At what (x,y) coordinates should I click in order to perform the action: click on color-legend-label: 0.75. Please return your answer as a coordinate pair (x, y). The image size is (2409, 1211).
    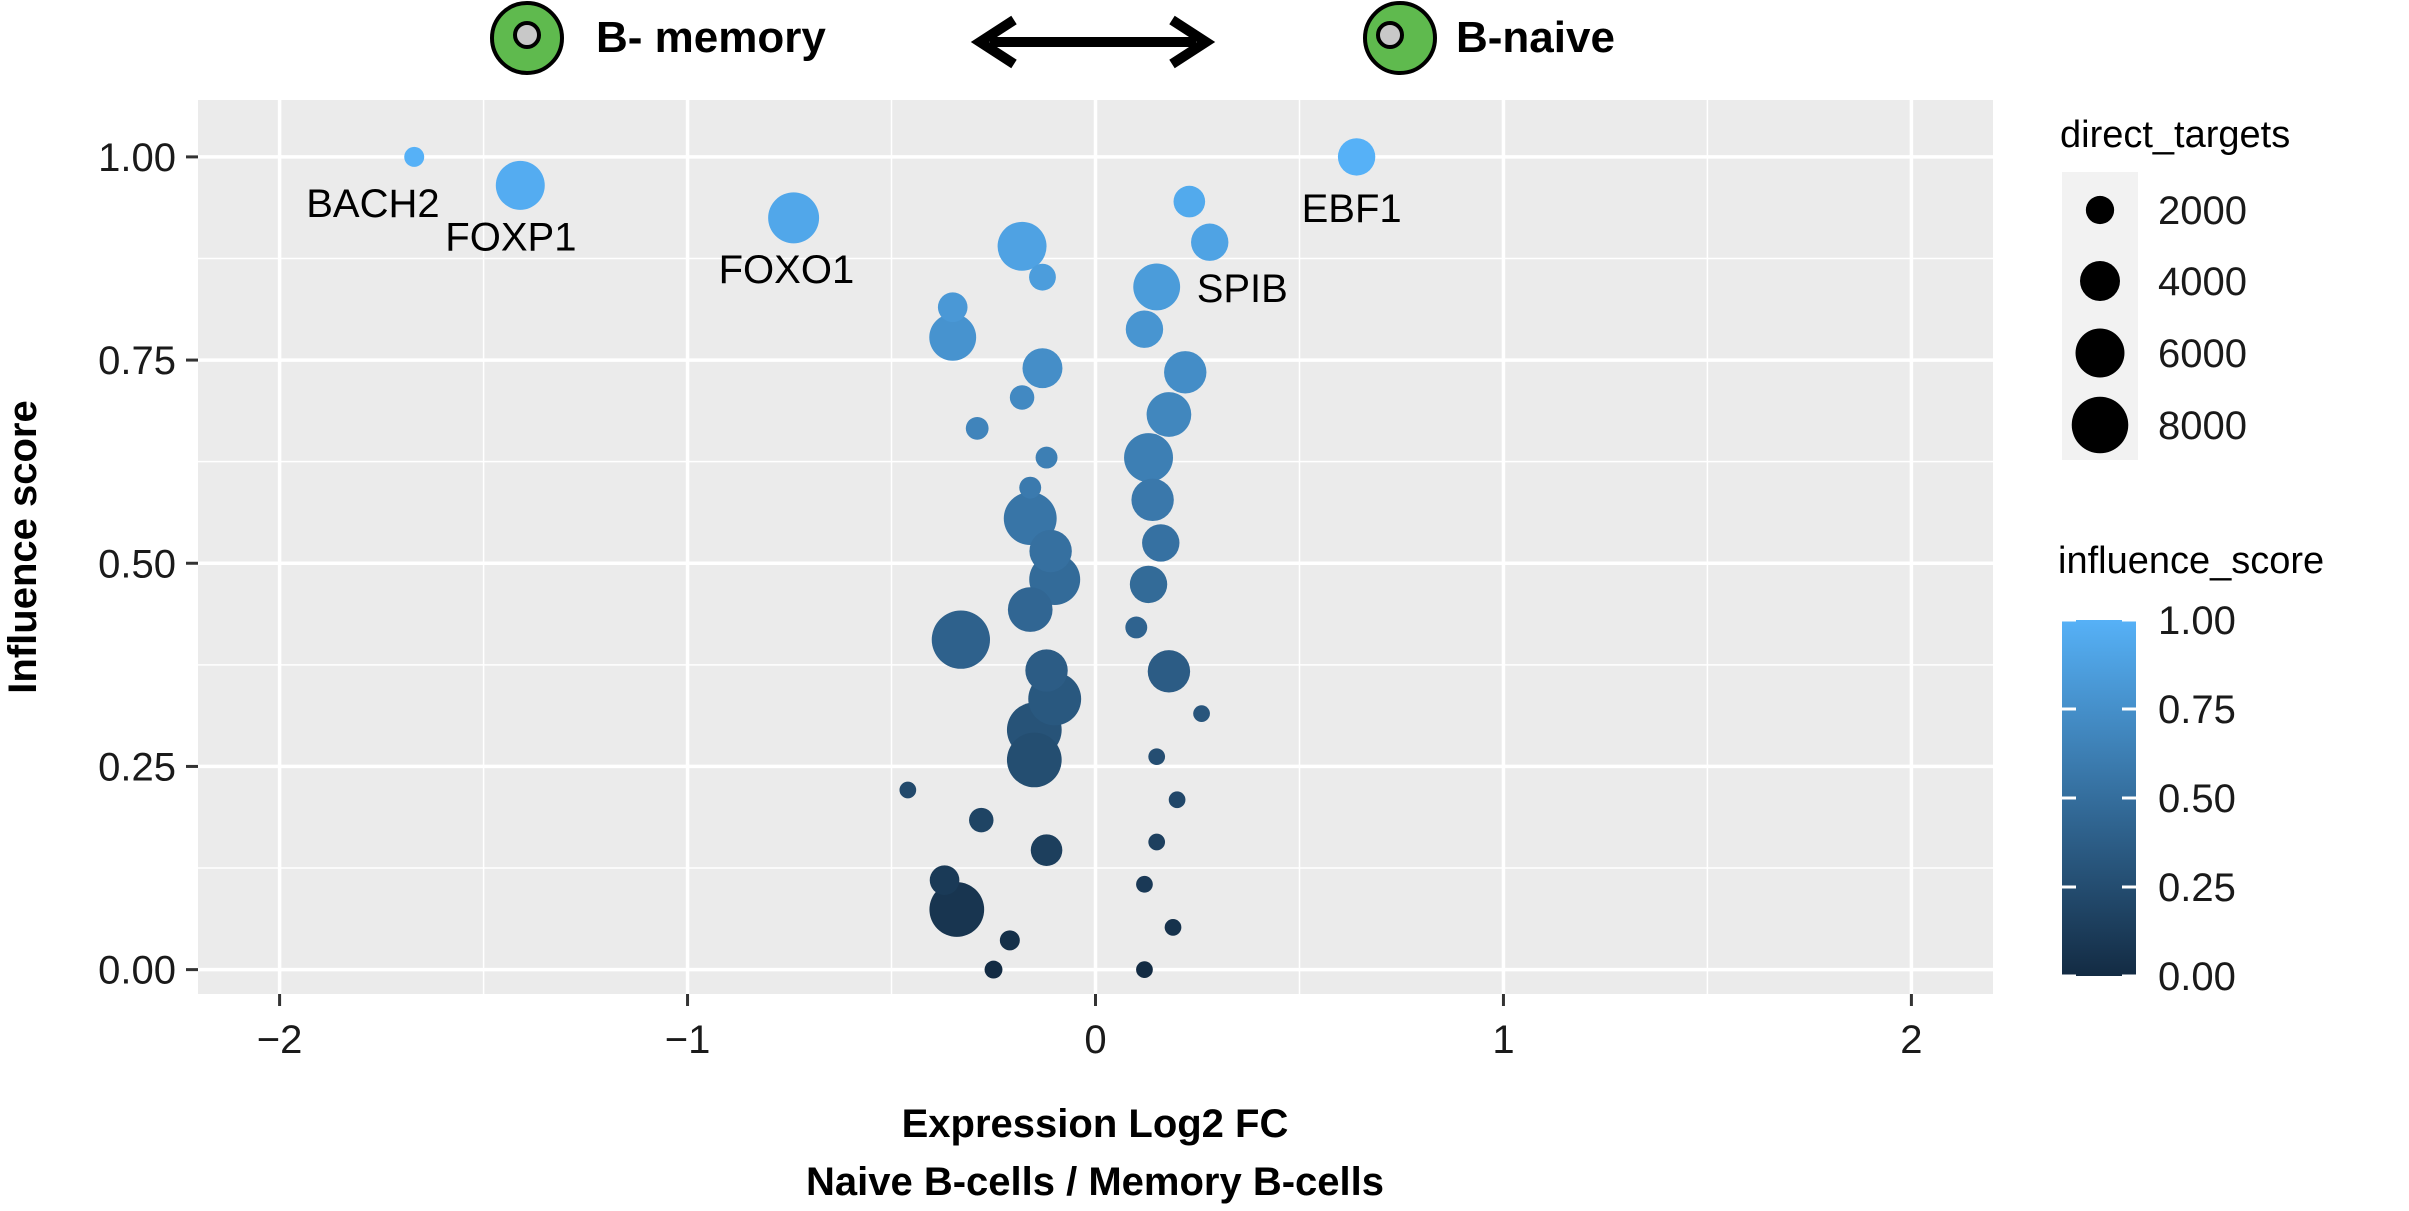
    Looking at the image, I should click on (2197, 710).